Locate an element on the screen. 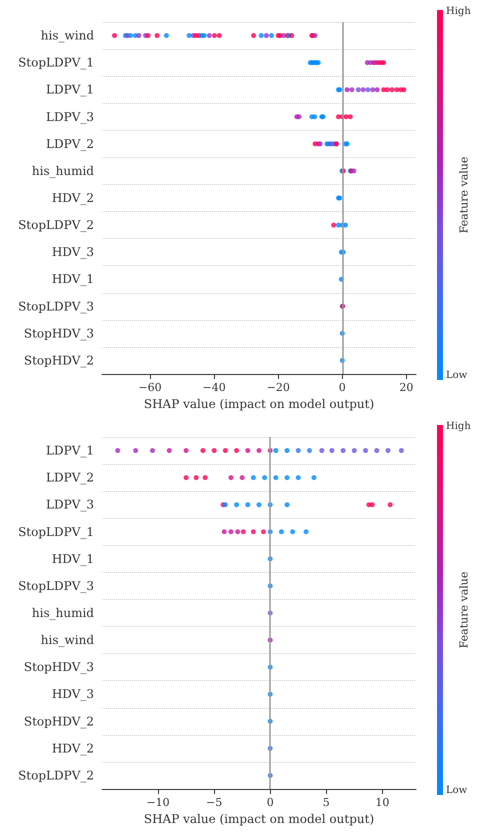 This screenshot has height=834, width=477. x-tick-label: −20 is located at coordinates (278, 387).